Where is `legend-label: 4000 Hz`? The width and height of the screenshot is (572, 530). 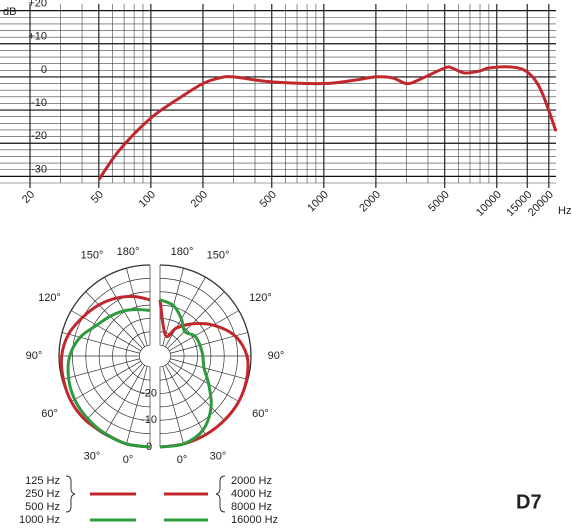
legend-label: 4000 Hz is located at coordinates (251, 494).